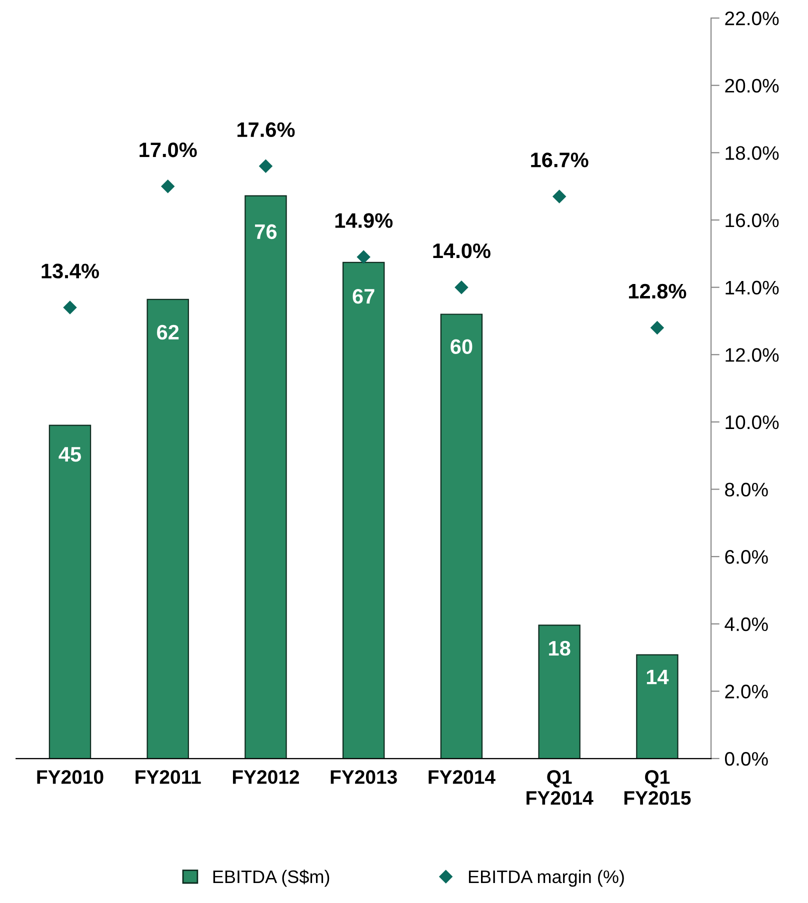 The image size is (808, 903). I want to click on data-label: 76, so click(266, 232).